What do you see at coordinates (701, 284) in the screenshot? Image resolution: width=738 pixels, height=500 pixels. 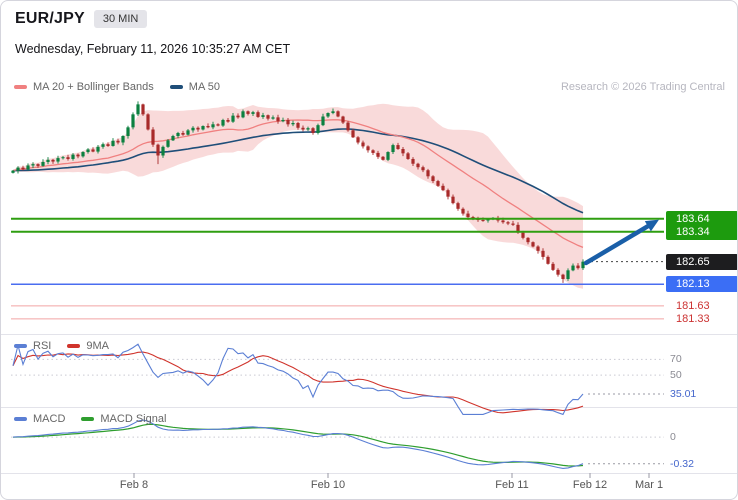 I see `level-badge-3: 182.13` at bounding box center [701, 284].